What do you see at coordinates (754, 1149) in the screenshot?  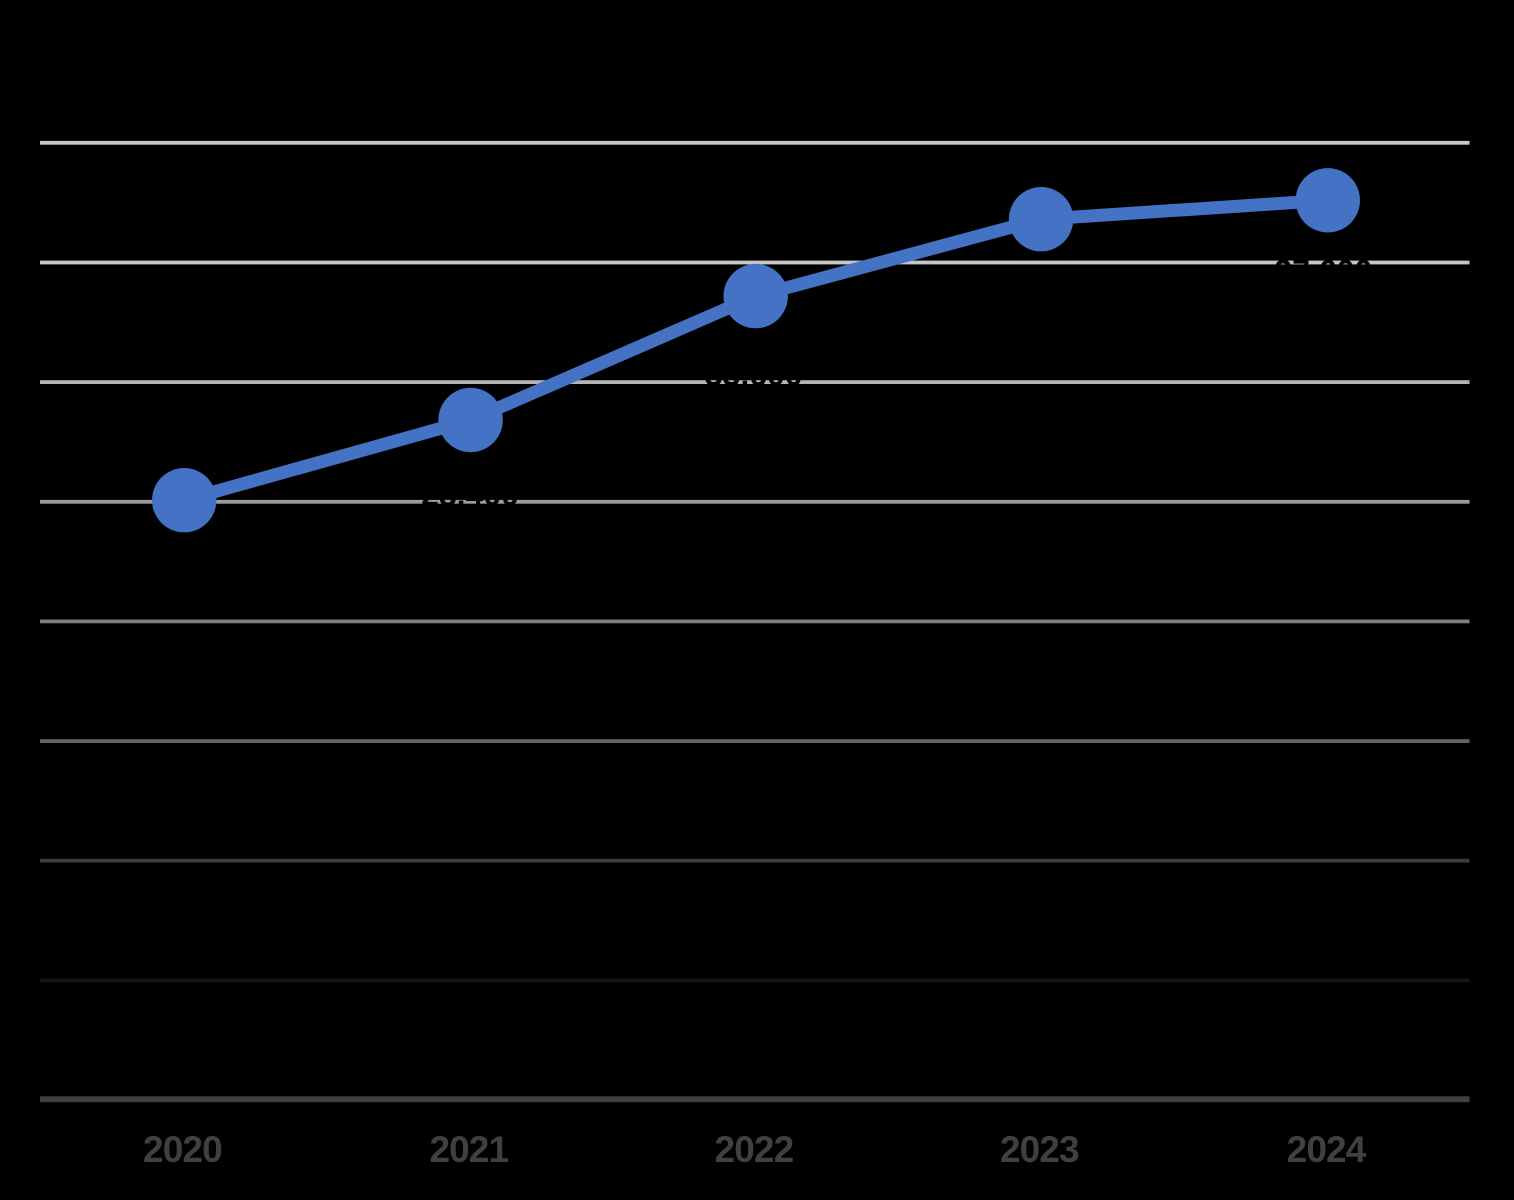 I see `svg-text: 2022` at bounding box center [754, 1149].